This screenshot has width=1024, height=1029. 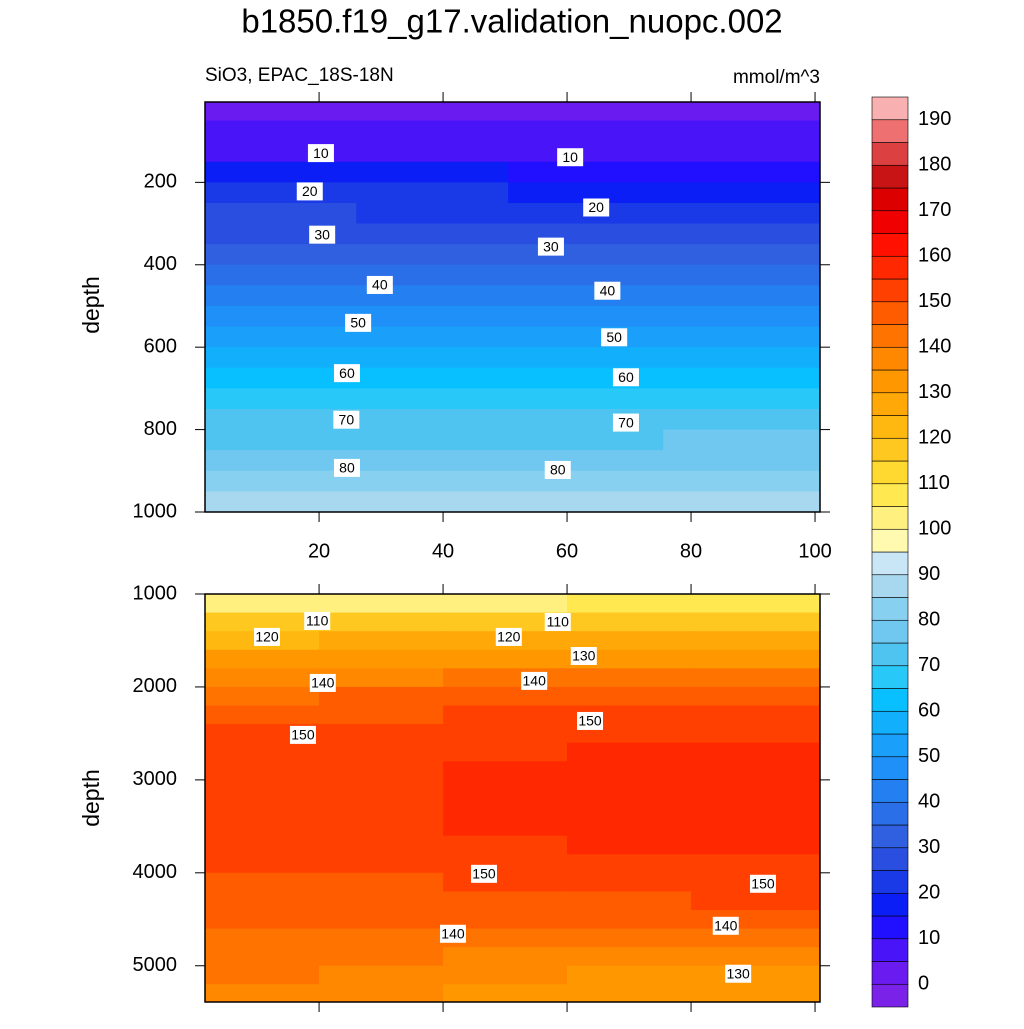 What do you see at coordinates (584, 656) in the screenshot?
I see `contour-label-text: 130` at bounding box center [584, 656].